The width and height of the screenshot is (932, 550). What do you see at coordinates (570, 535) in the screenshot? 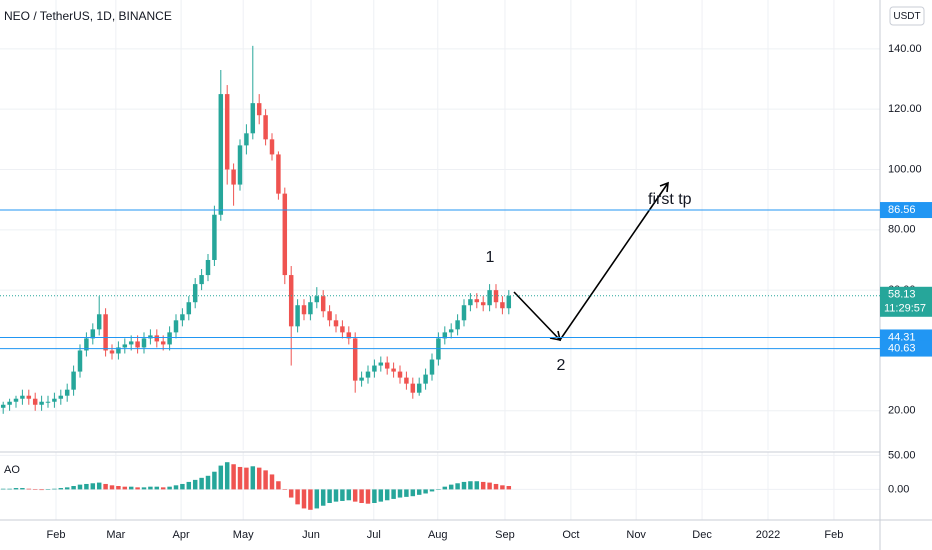
I see `x-tick-label: Oct` at bounding box center [570, 535].